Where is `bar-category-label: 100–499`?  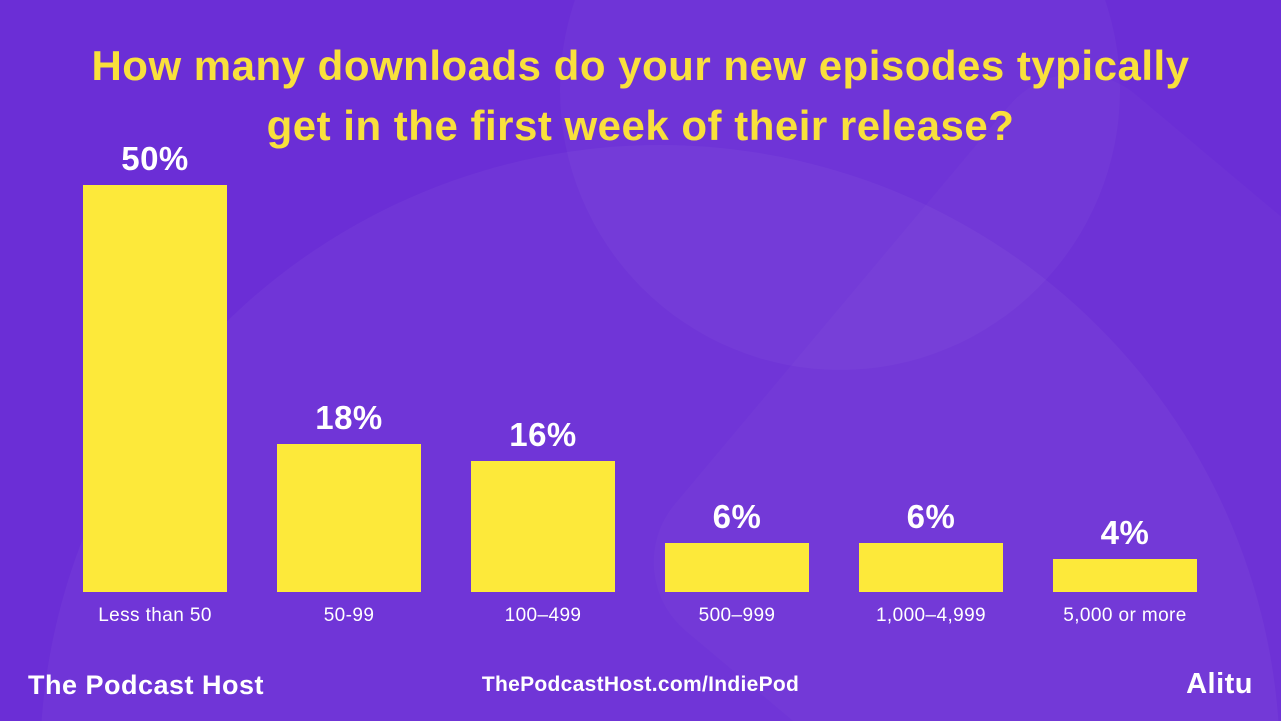
bar-category-label: 100–499 is located at coordinates (543, 615).